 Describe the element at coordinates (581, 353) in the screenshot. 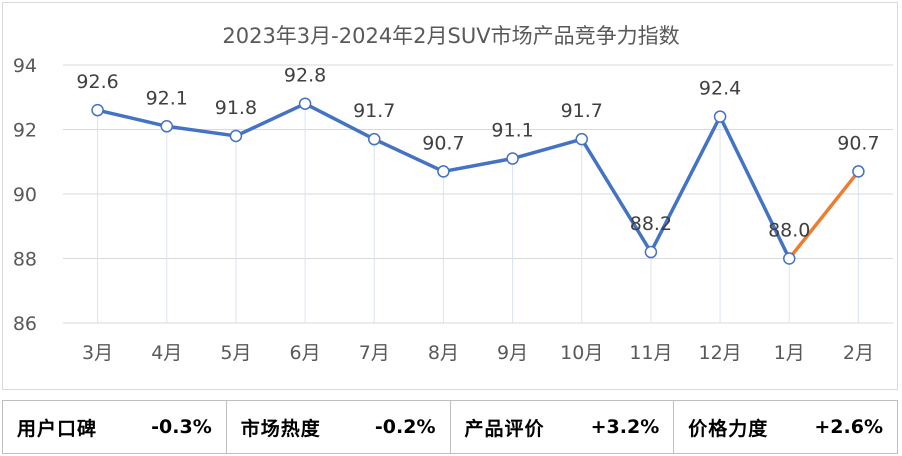

I see `x-tick-label: 10月` at that location.